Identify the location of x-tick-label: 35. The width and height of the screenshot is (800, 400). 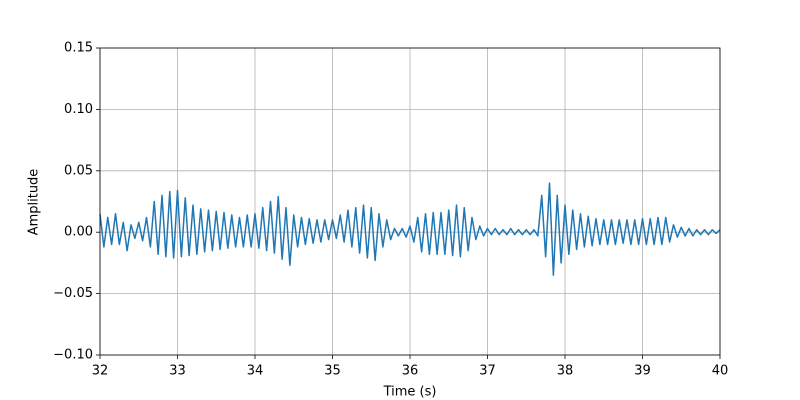
(332, 371).